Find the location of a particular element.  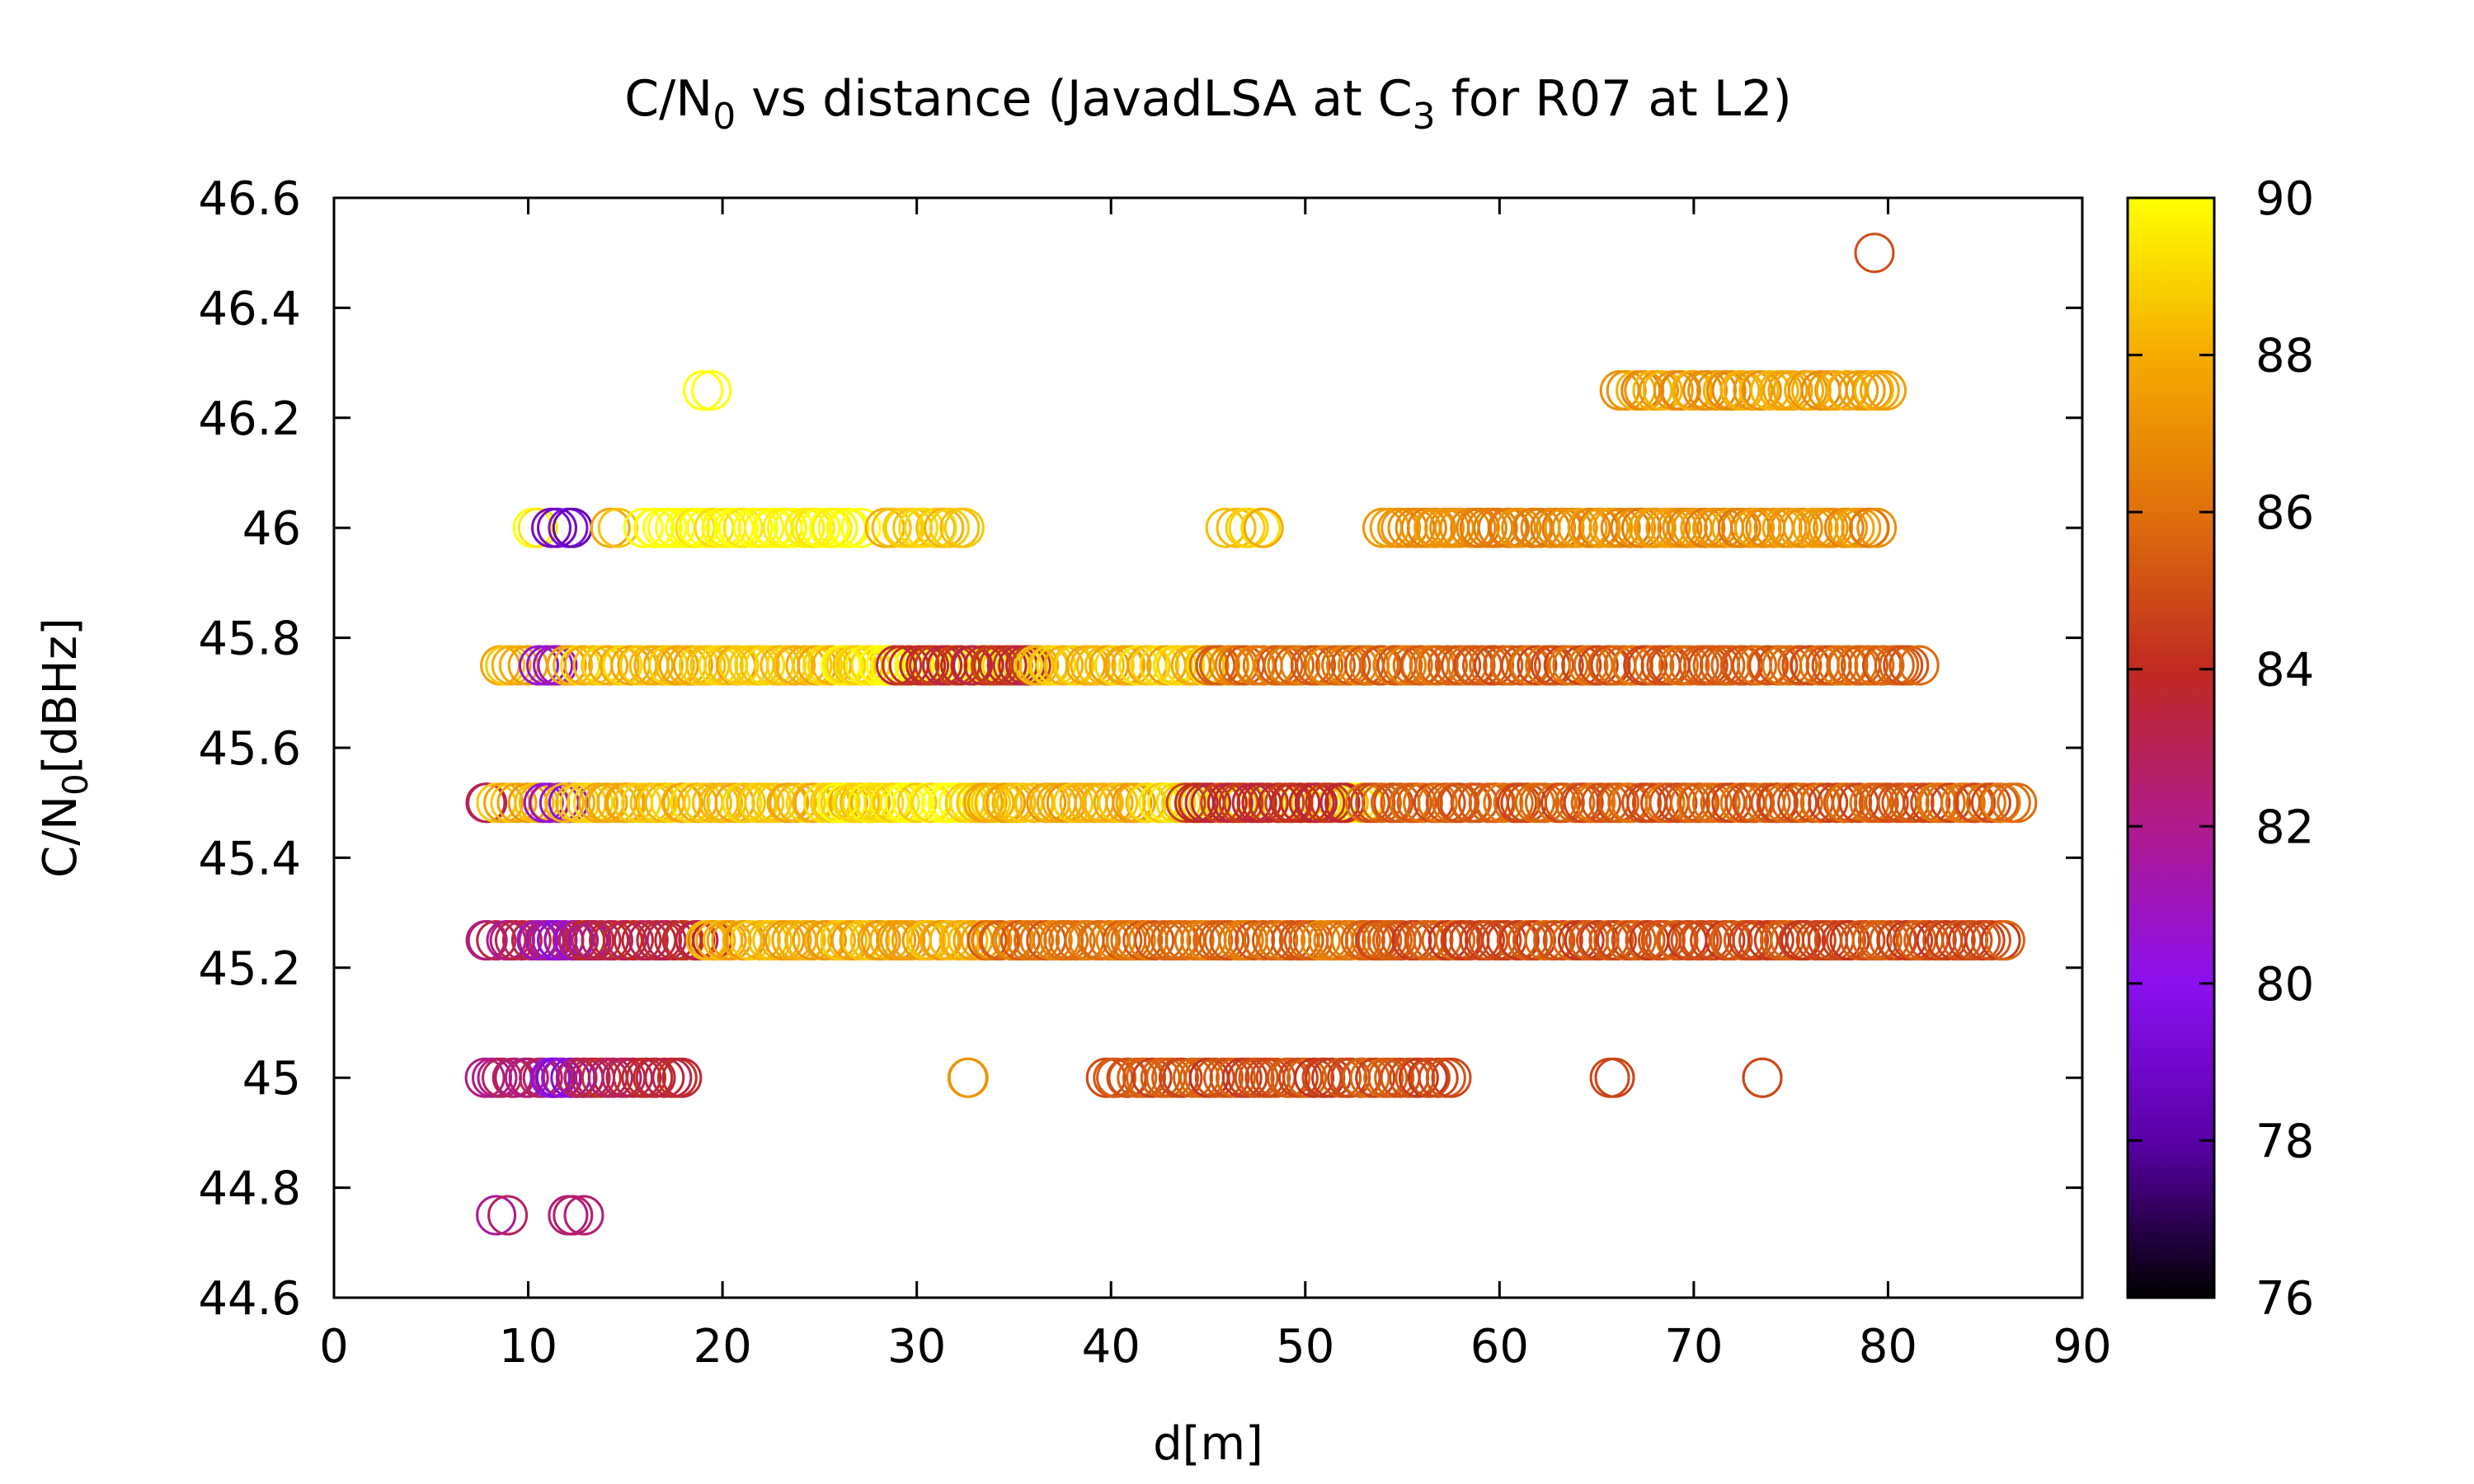

y-tick-label: 46 is located at coordinates (271, 529).